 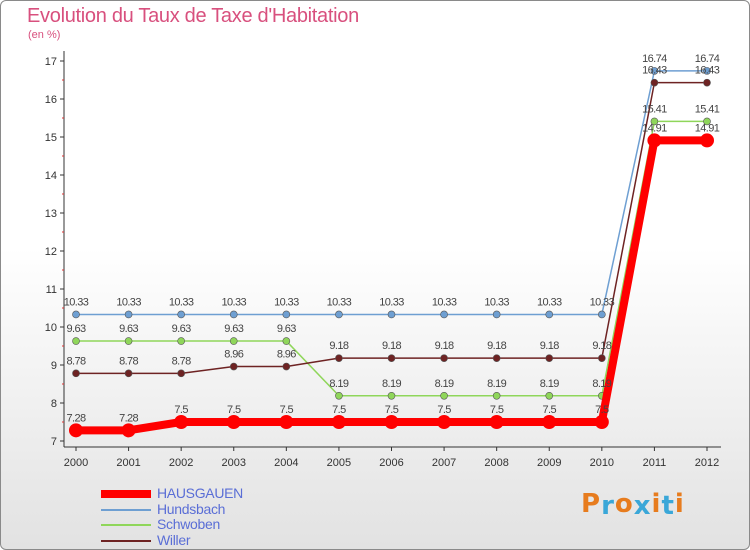 I want to click on x-tick-label: 2010, so click(x=602, y=463).